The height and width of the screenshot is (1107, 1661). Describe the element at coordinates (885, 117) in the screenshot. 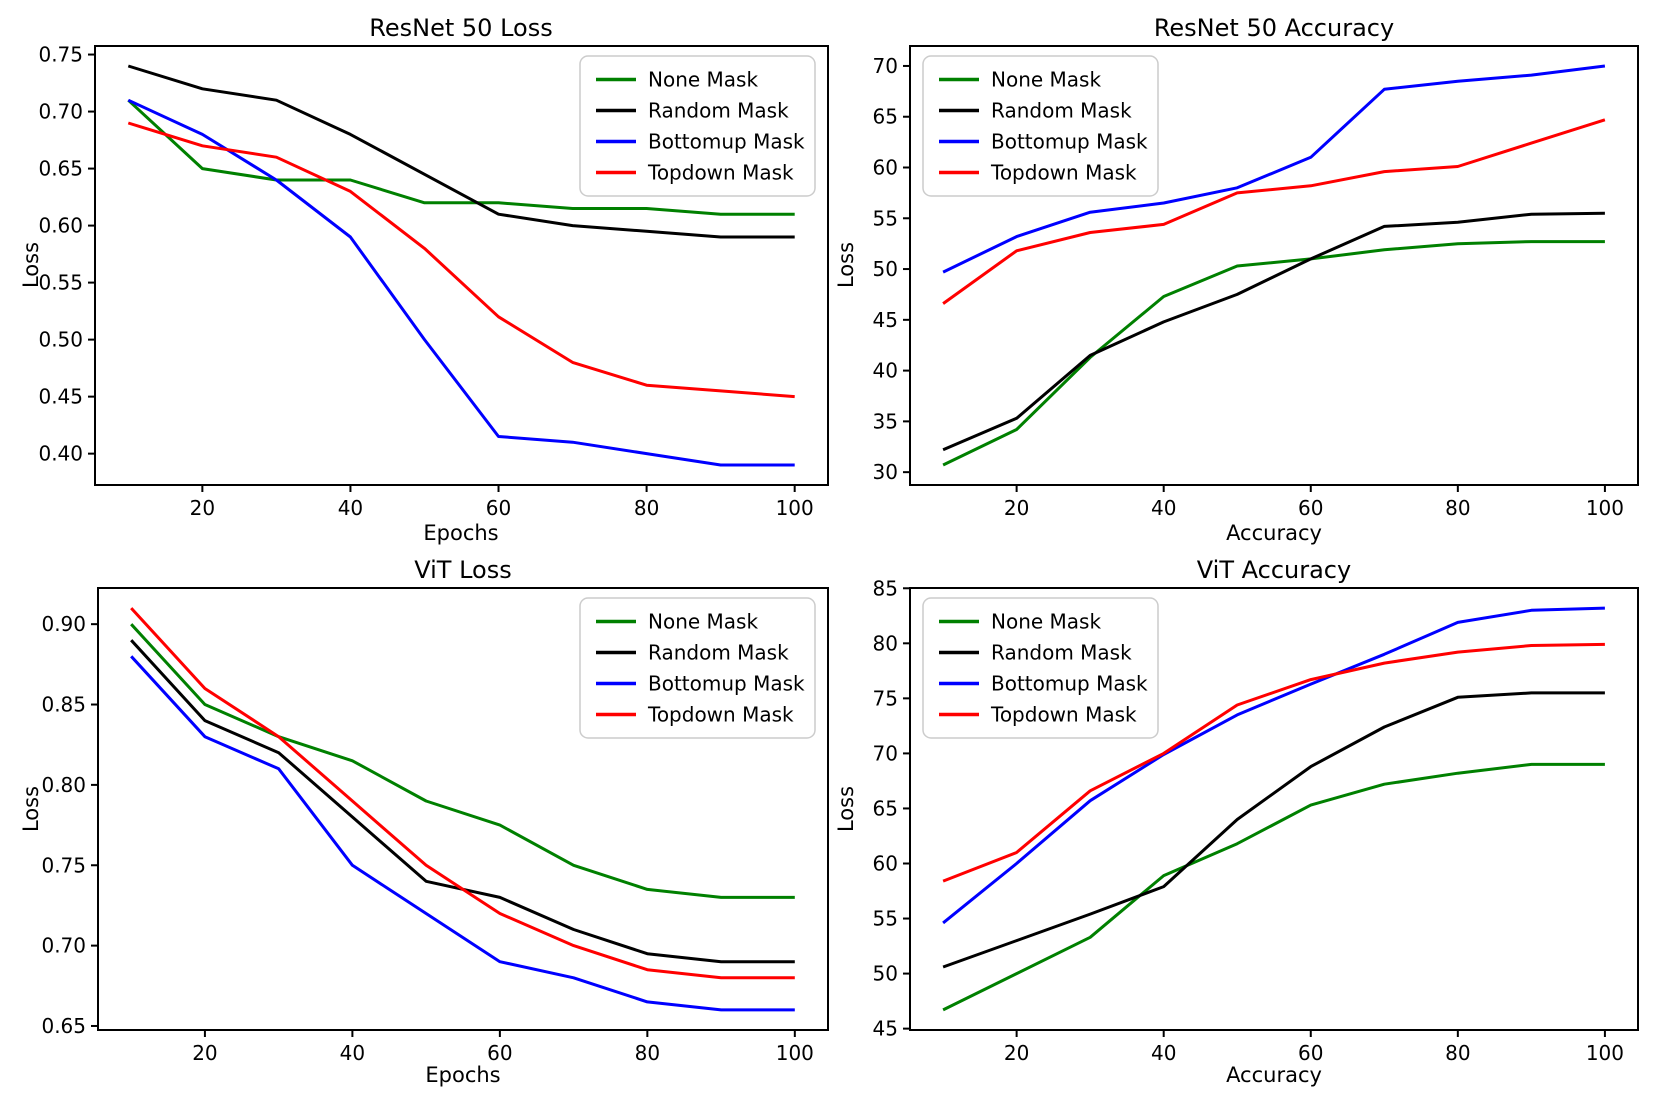

I see `y-tick-label: 65` at that location.